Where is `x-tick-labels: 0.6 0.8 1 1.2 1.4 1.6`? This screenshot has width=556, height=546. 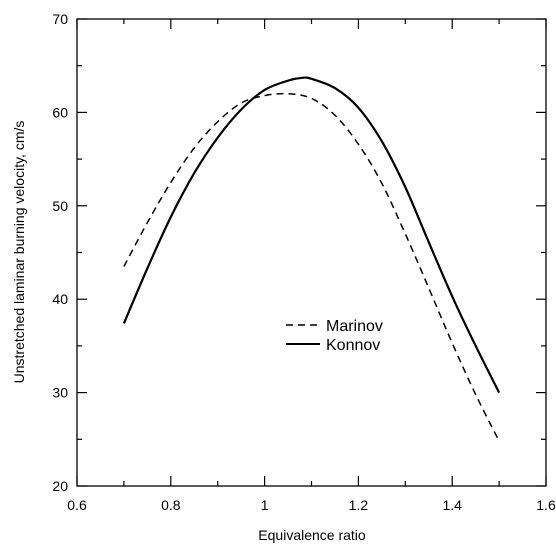 x-tick-labels: 0.6 0.8 1 1.2 1.4 1.6 is located at coordinates (311, 505).